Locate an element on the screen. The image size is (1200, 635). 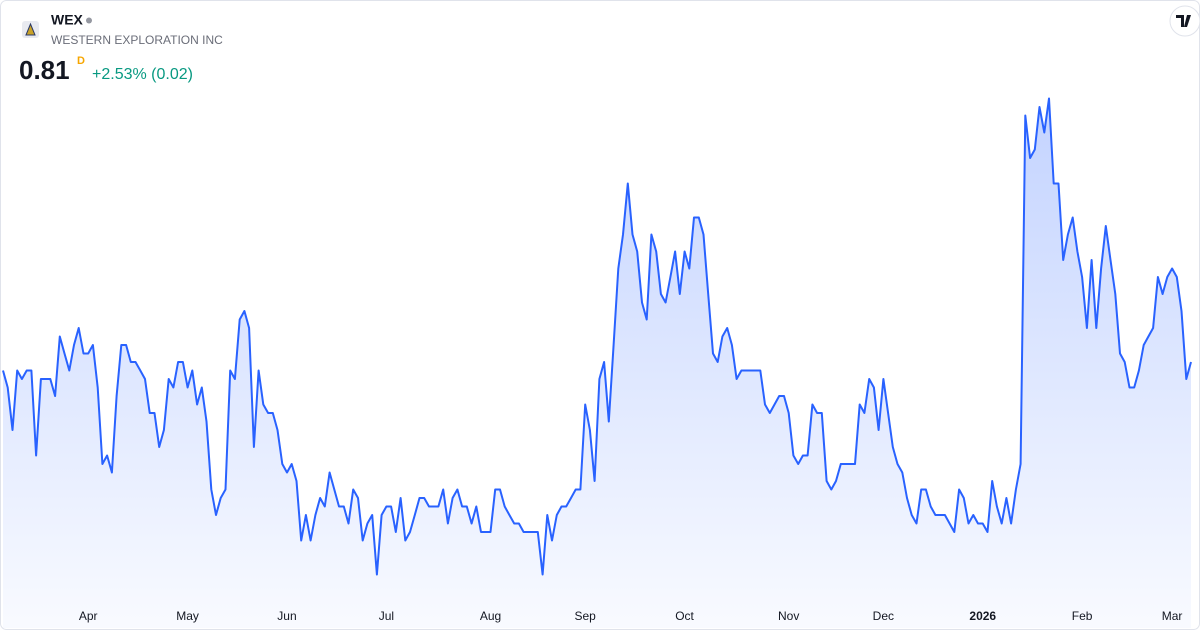
logo-icon is located at coordinates (30, 29).